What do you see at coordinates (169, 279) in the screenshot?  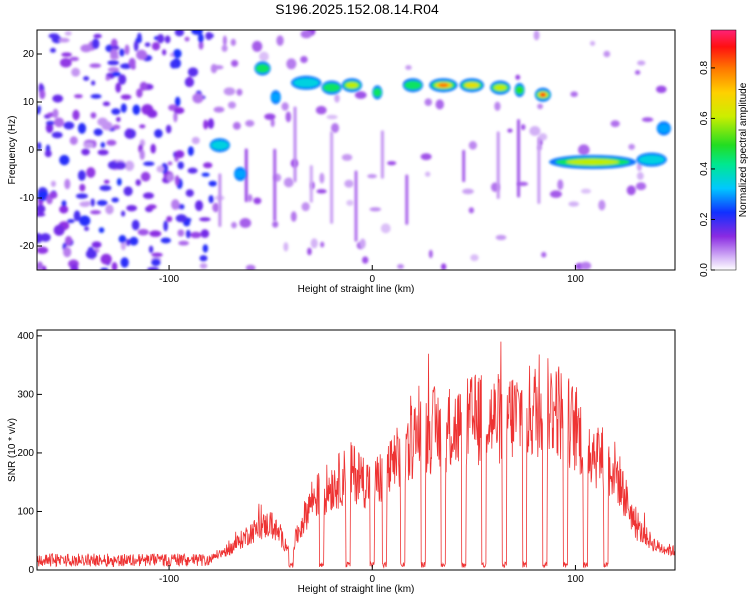 I see `x-tick-label: -100` at bounding box center [169, 279].